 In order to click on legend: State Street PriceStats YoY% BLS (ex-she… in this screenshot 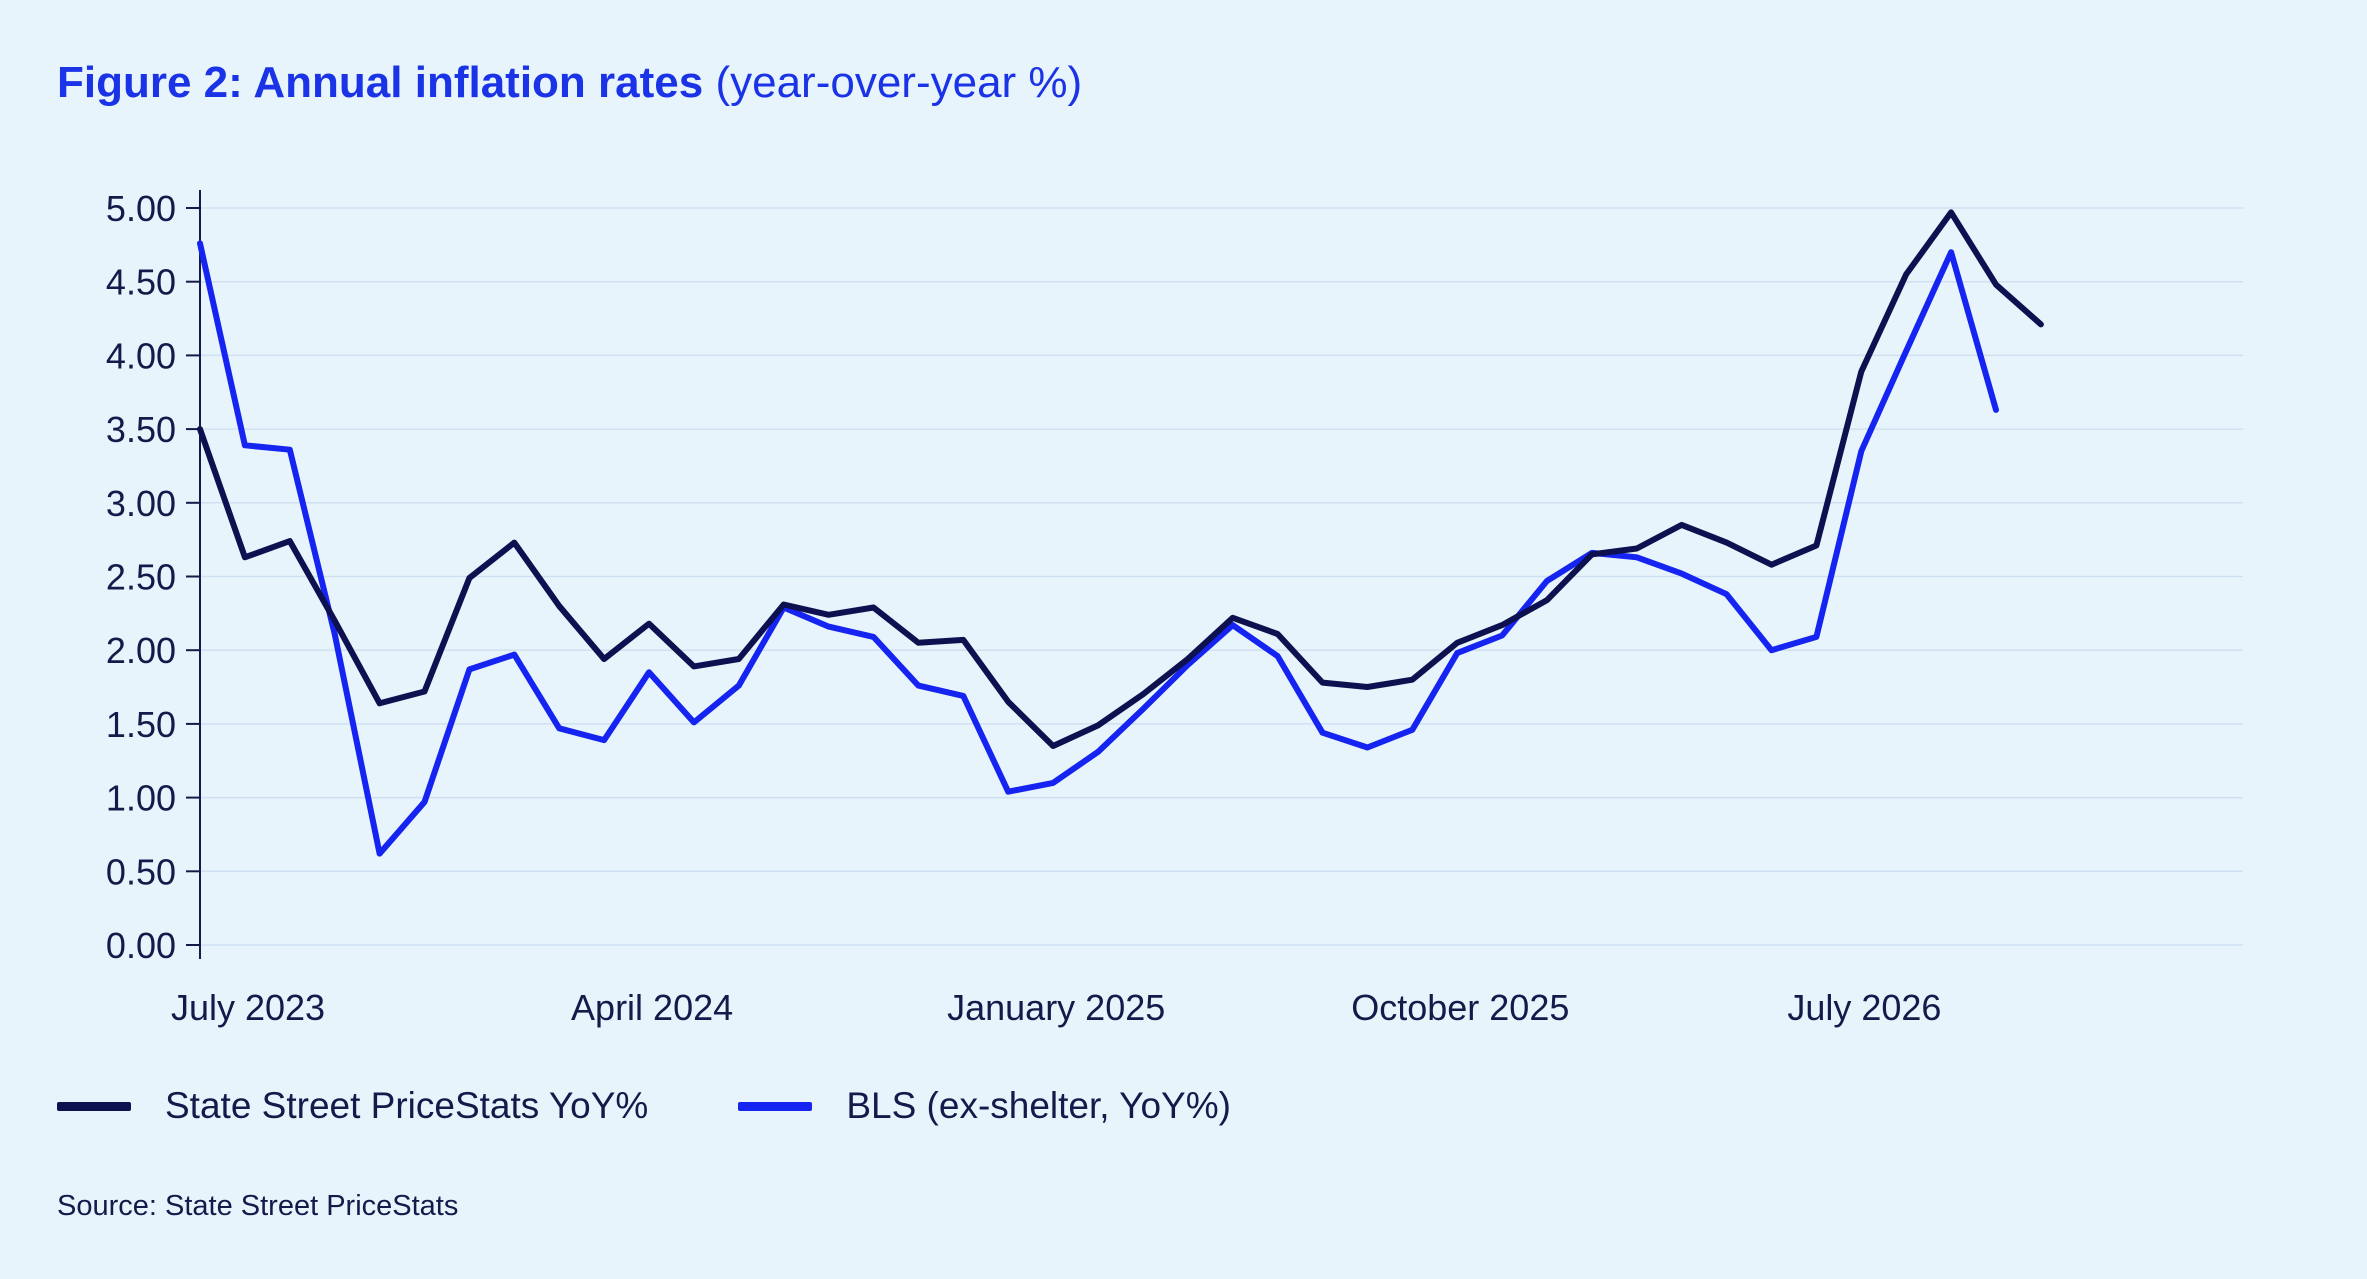, I will do `click(689, 1106)`.